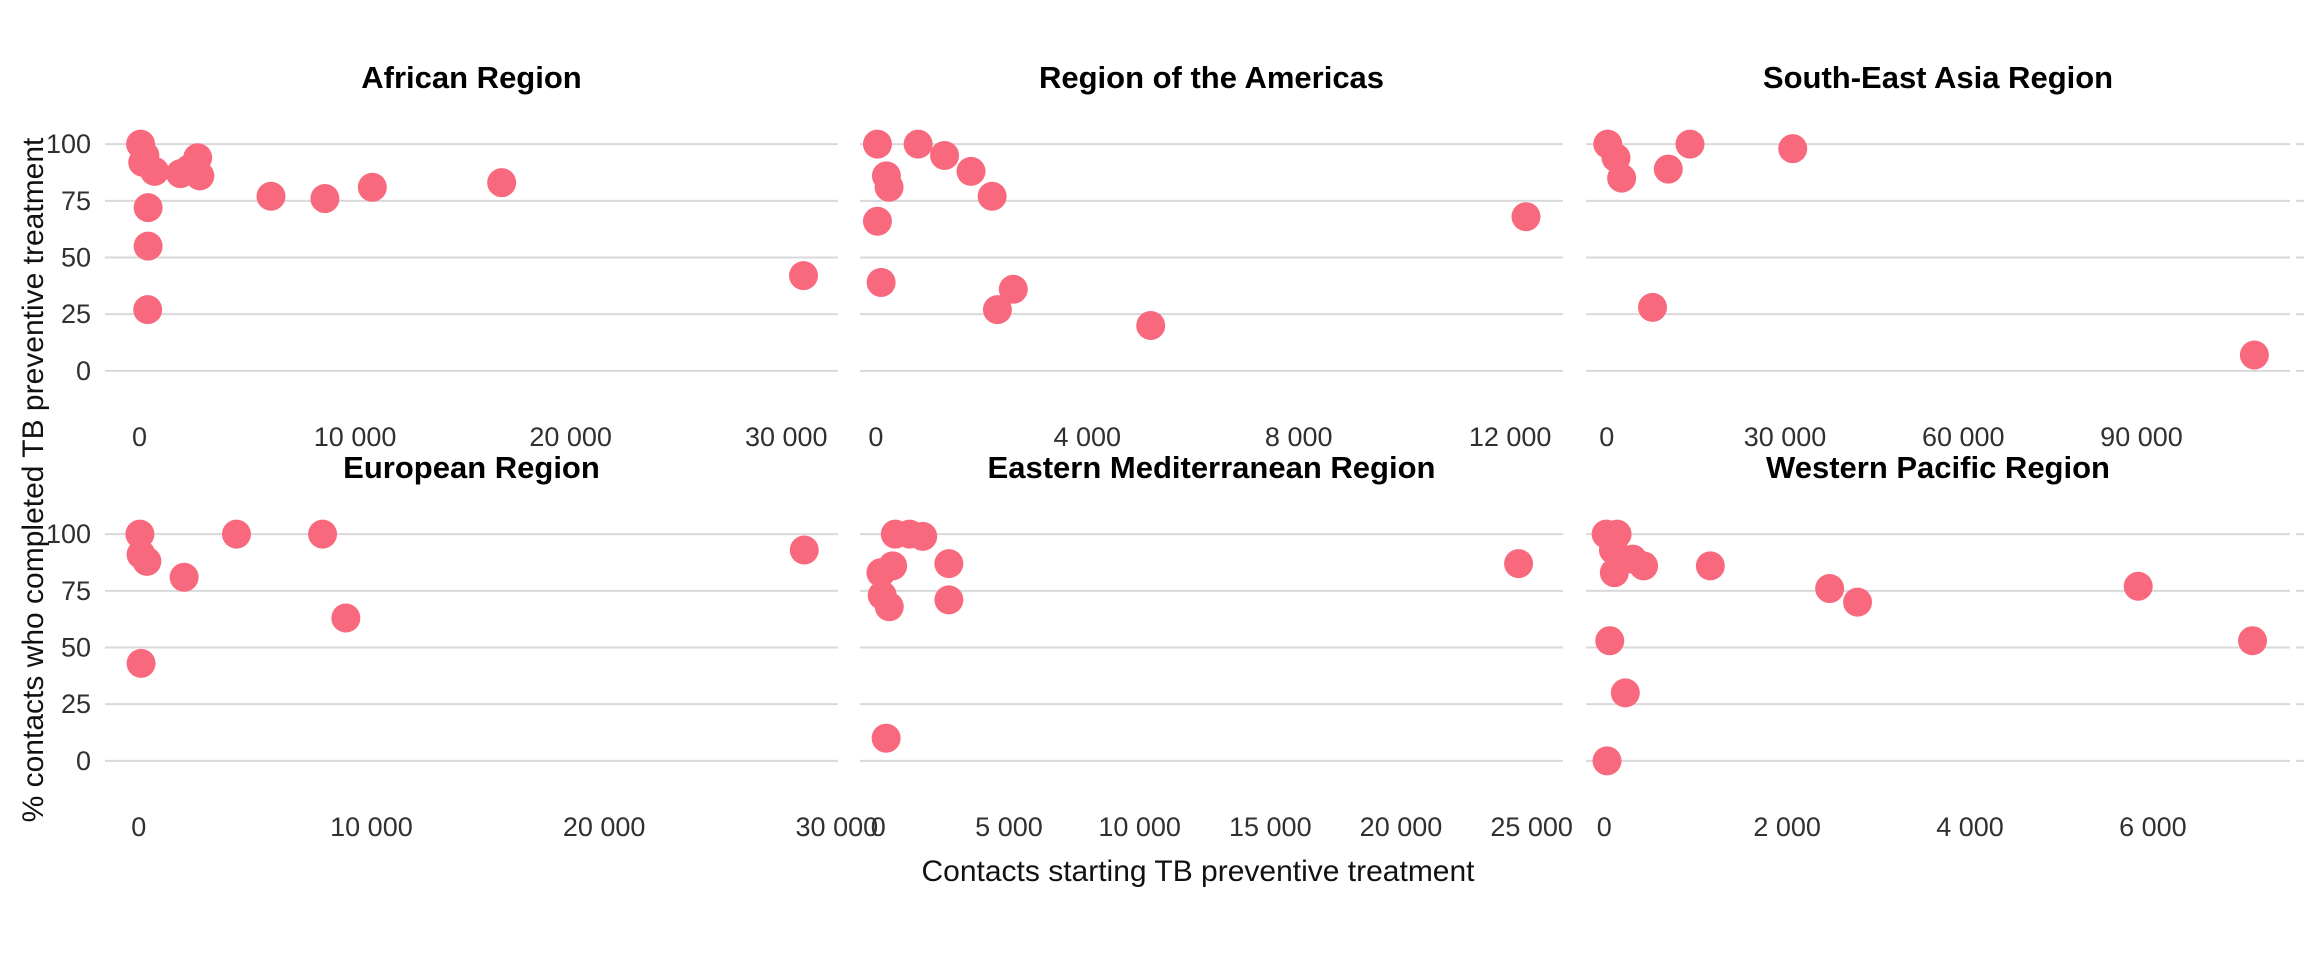 This screenshot has width=2304, height=960. I want to click on x-tick-label: 6 000, so click(2153, 827).